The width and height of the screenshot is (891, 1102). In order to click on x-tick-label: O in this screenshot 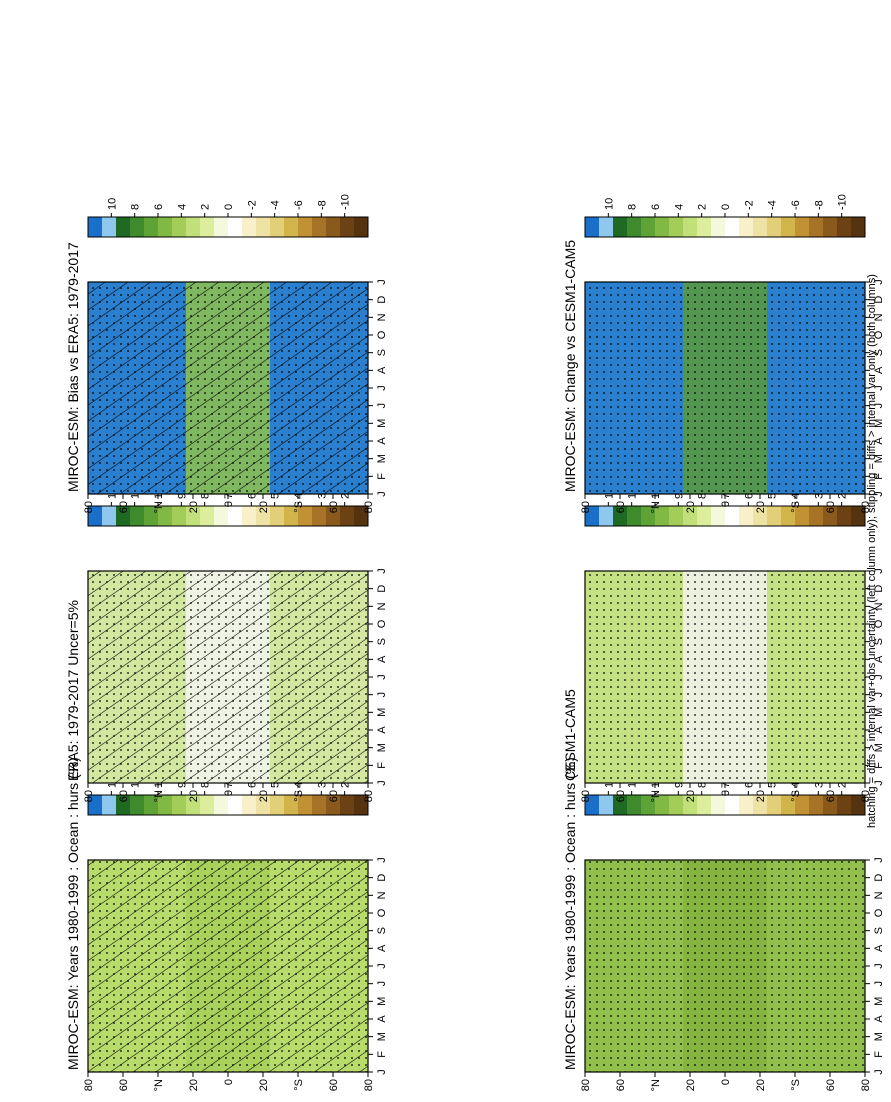, I will do `click(879, 912)`.